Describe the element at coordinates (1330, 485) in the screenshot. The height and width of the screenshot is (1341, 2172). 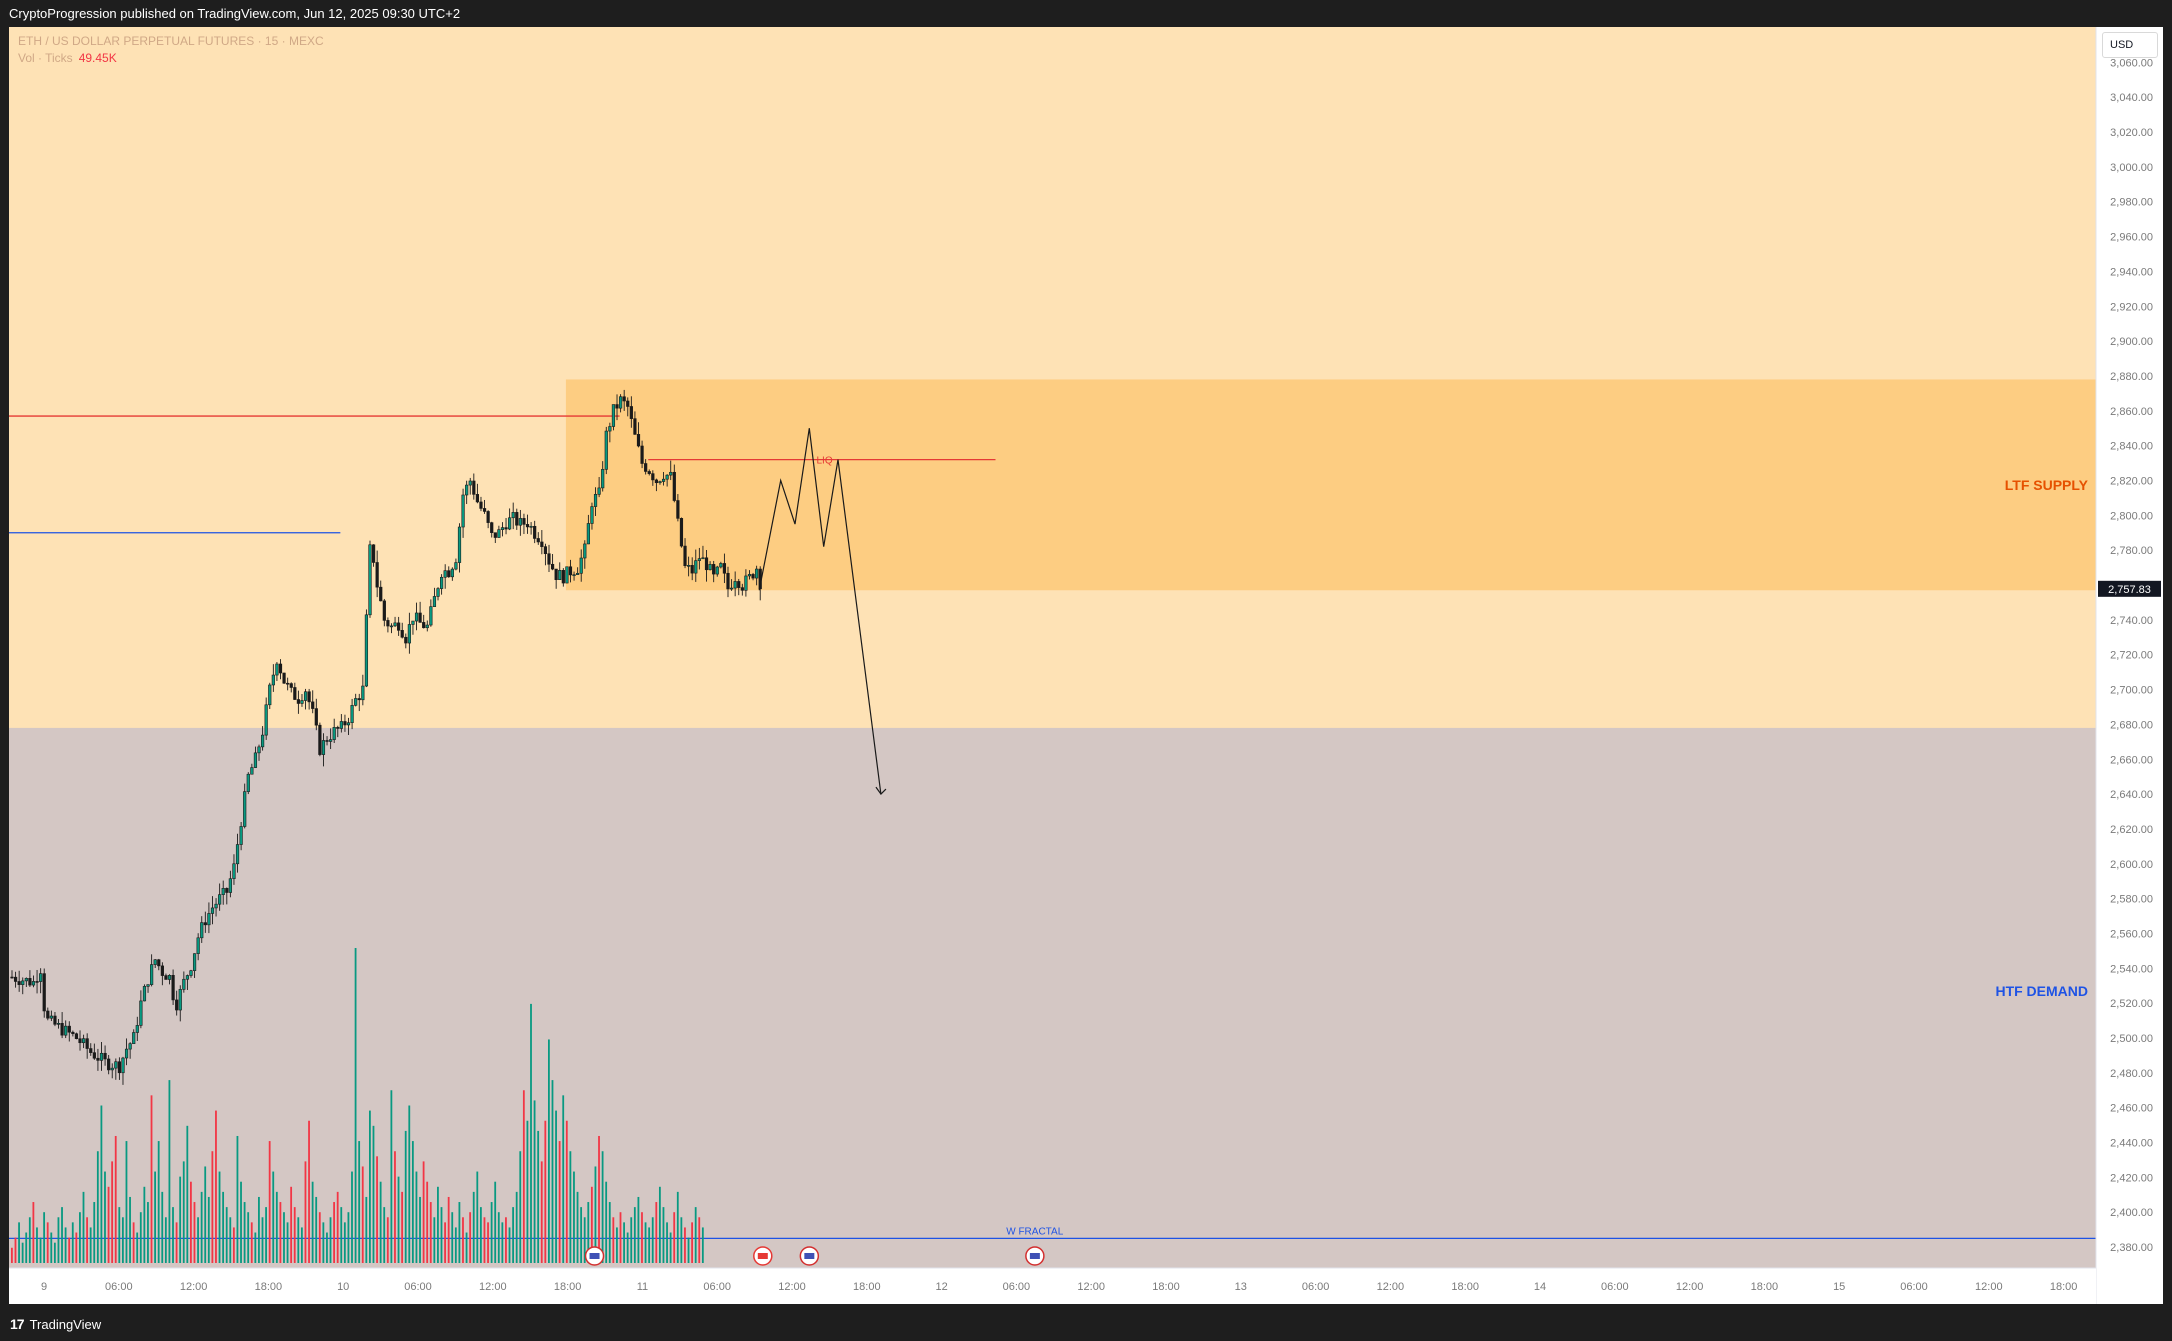
I see `ltf-supply-zone` at that location.